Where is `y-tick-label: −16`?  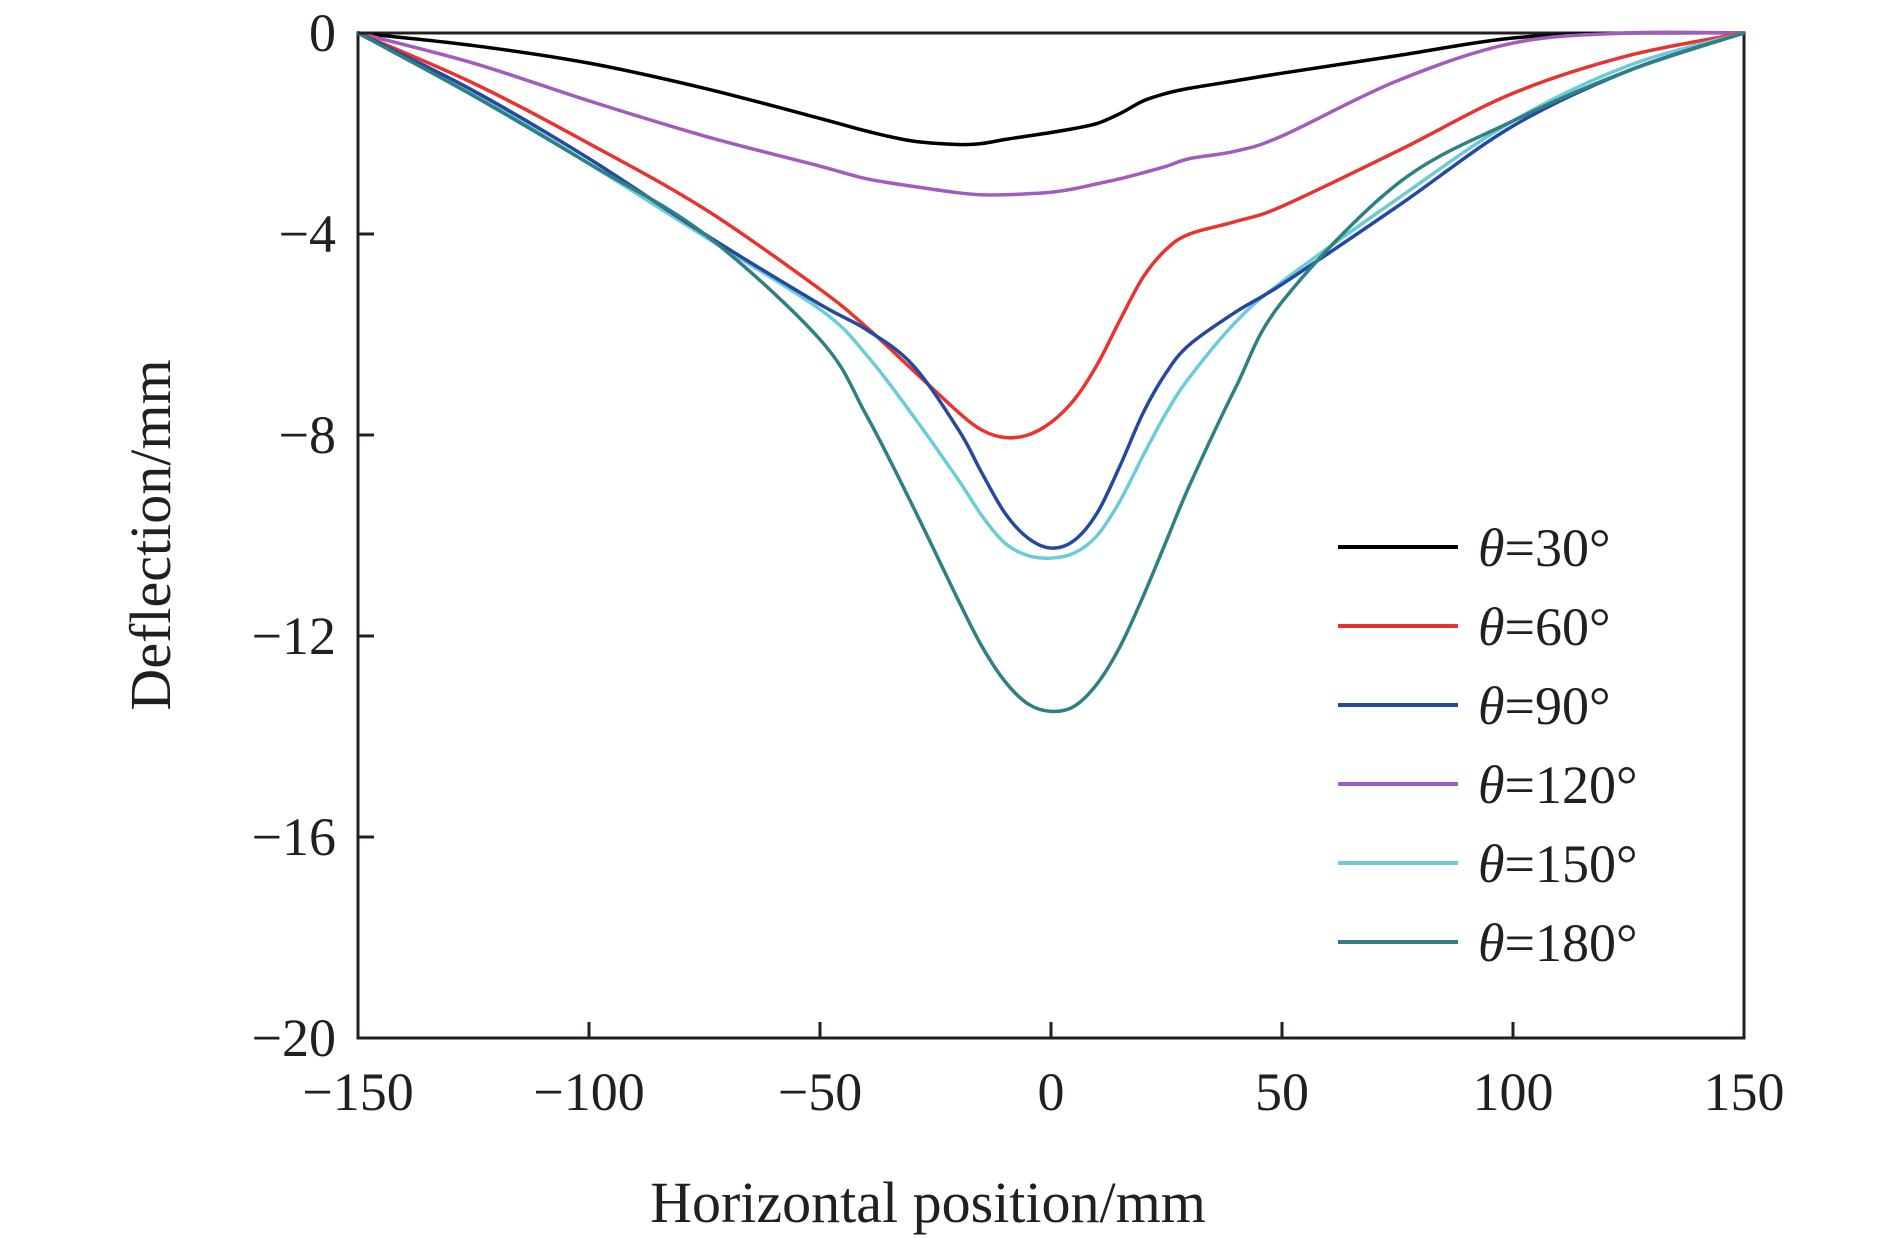 y-tick-label: −16 is located at coordinates (294, 837).